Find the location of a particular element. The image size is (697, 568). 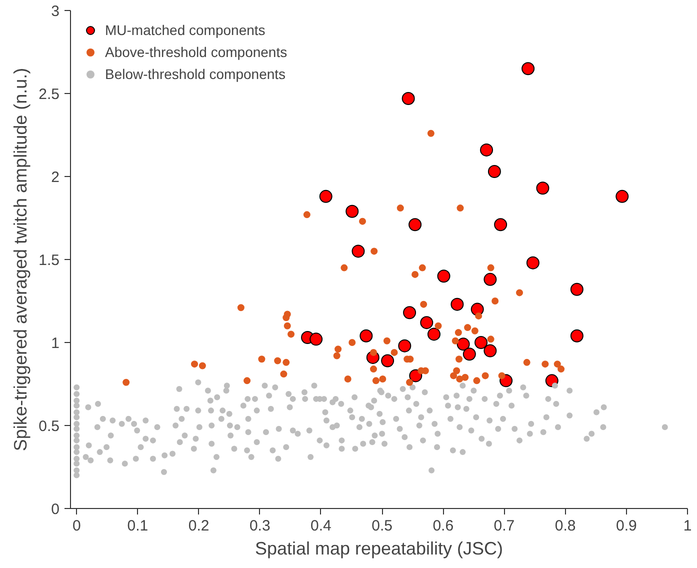

x-tick-label: 0.7 is located at coordinates (504, 526).